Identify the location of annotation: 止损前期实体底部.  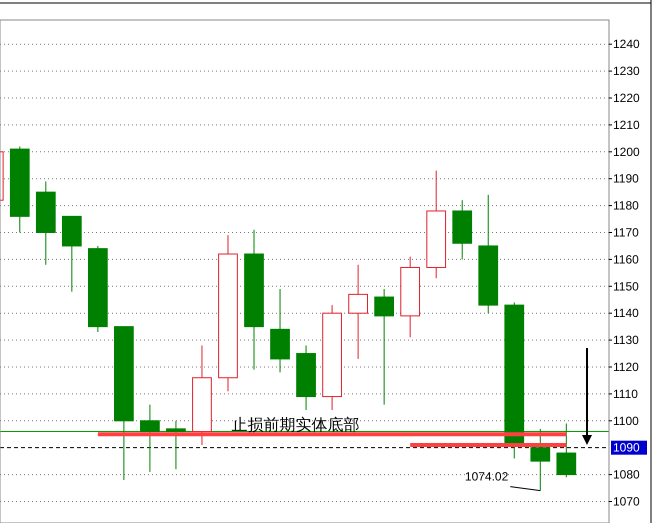
(295, 425).